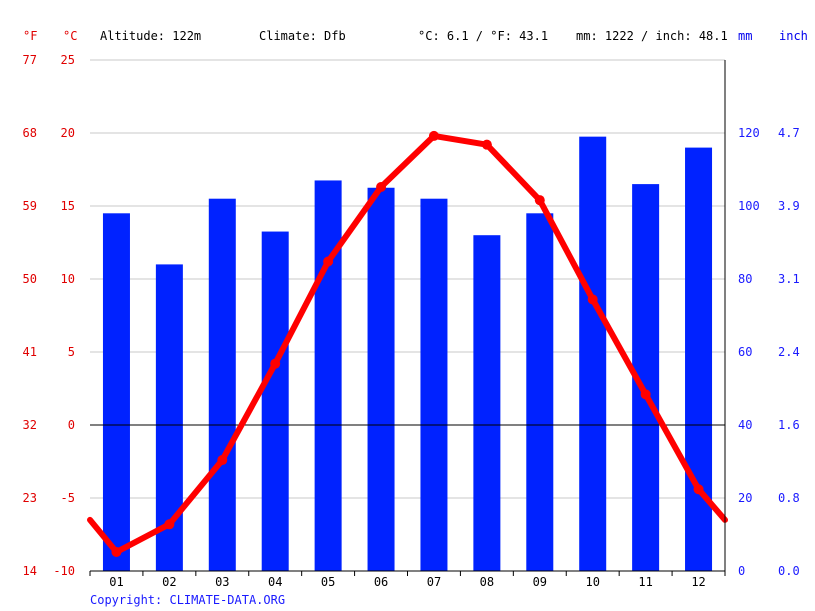 The width and height of the screenshot is (815, 611). Describe the element at coordinates (64, 315) in the screenshot. I see `celsius-ticks: 25 20 15 10 5 0 -5 -10` at that location.